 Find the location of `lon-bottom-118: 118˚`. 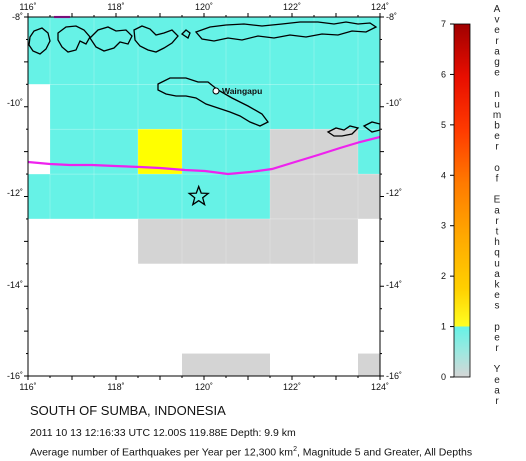

lon-bottom-118: 118˚ is located at coordinates (115, 387).